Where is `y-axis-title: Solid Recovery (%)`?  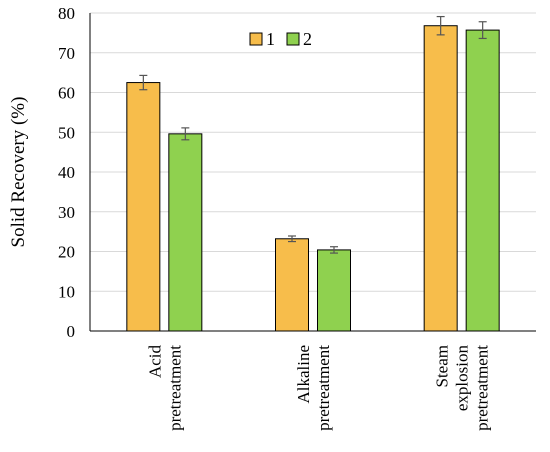
y-axis-title: Solid Recovery (%) is located at coordinates (18, 172).